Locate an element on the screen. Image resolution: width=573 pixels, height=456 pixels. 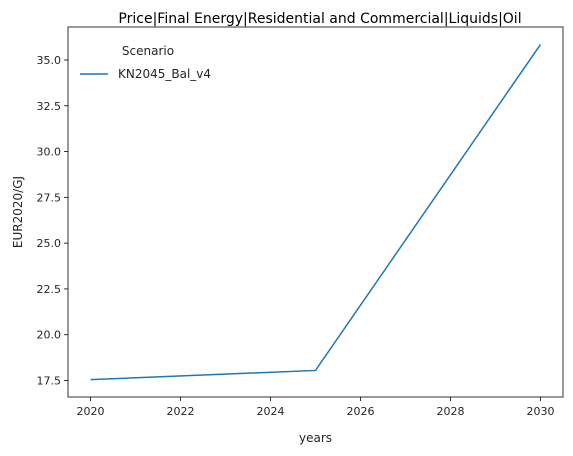
x-axis-ticks: 2020 2022 2024 2026 2028 2030 is located at coordinates (316, 407).